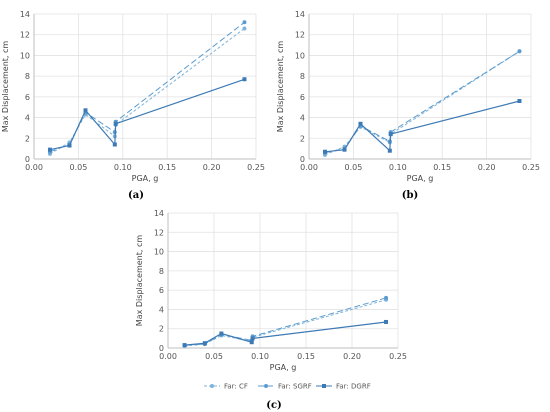 The image size is (550, 412). What do you see at coordinates (274, 405) in the screenshot?
I see `panel-caption: (c)` at bounding box center [274, 405].